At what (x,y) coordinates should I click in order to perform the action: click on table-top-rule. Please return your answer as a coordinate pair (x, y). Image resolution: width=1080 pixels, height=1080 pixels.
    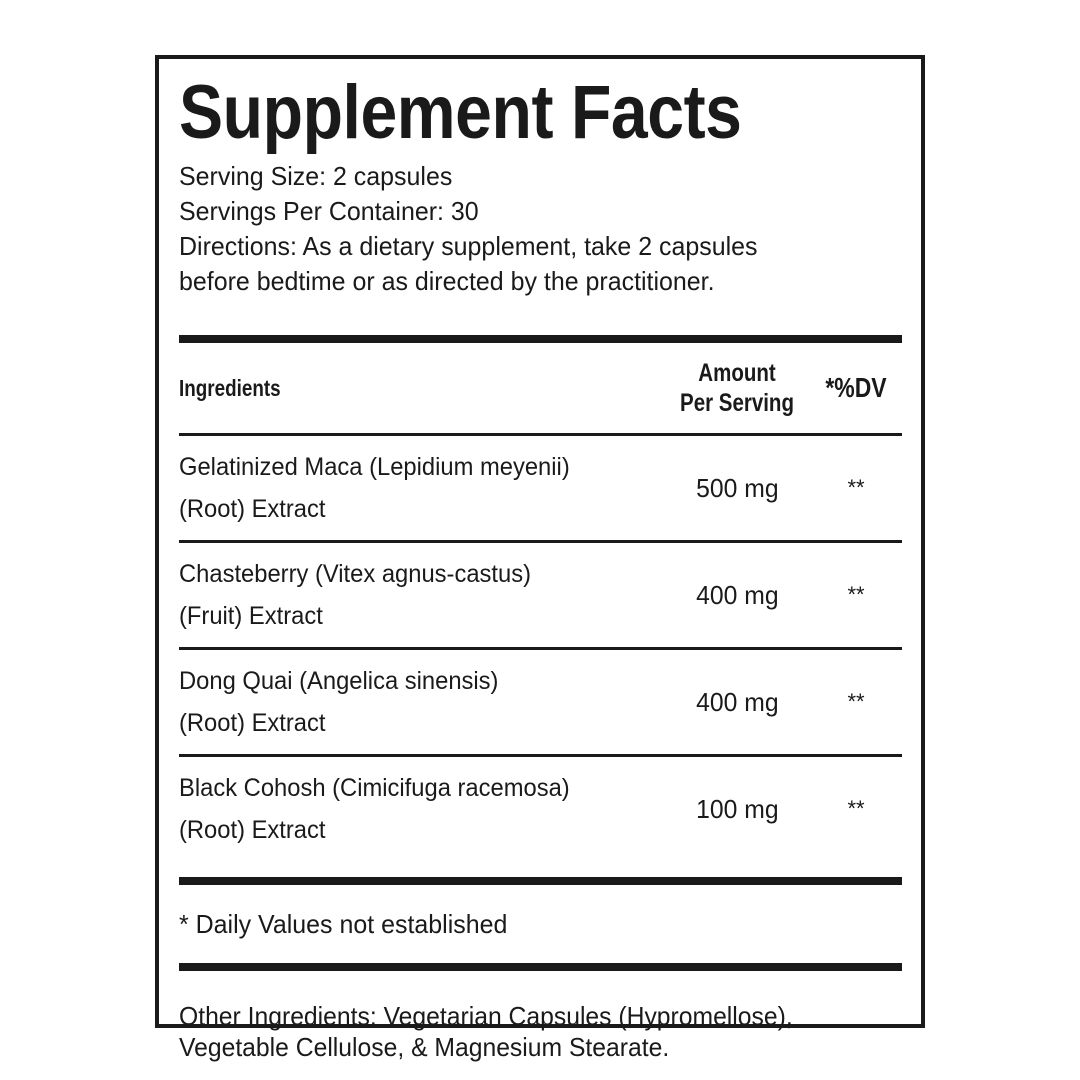
    Looking at the image, I should click on (540, 339).